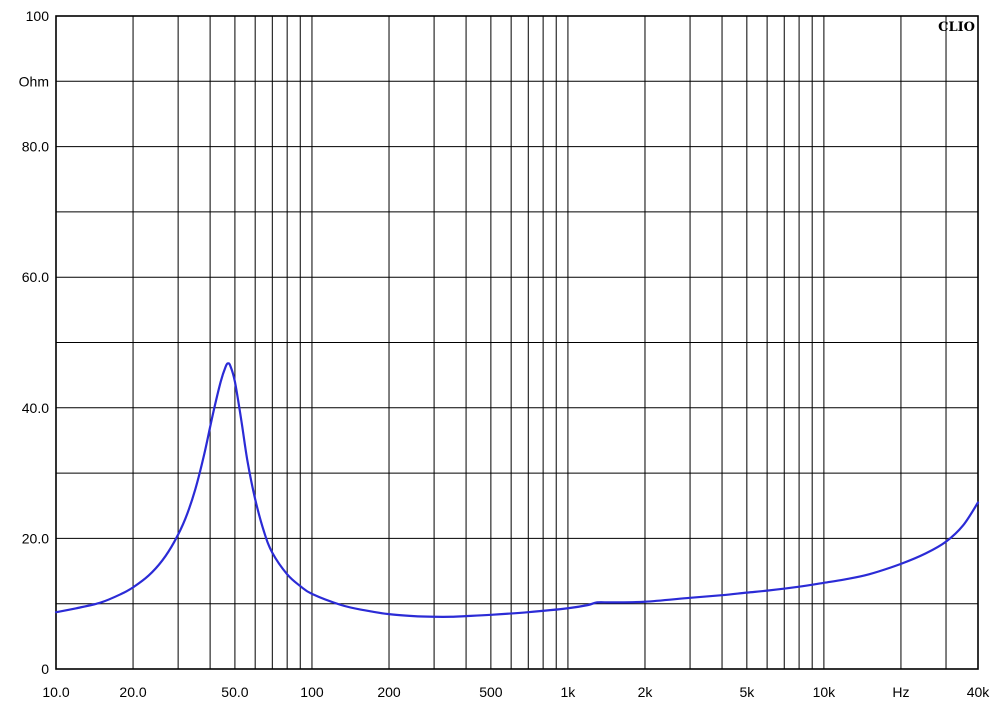 This screenshot has width=1000, height=713. I want to click on x-tick-label: 20.0, so click(132, 692).